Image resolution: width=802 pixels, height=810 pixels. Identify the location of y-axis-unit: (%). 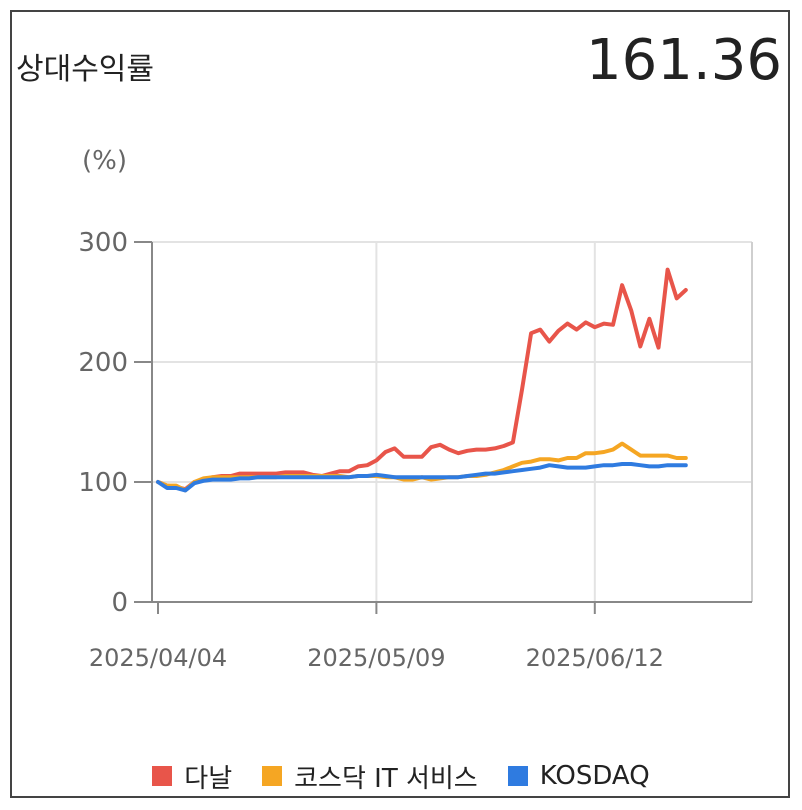
(104, 161).